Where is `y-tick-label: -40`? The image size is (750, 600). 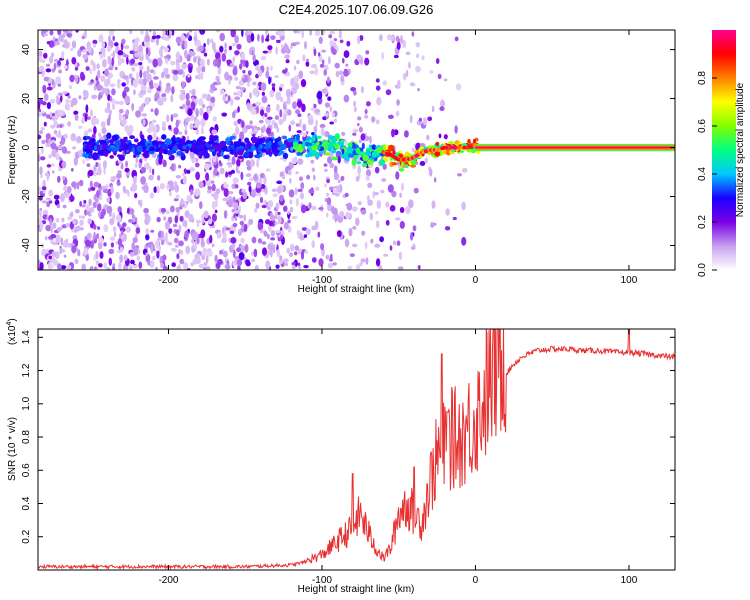 y-tick-label: -40 is located at coordinates (26, 245).